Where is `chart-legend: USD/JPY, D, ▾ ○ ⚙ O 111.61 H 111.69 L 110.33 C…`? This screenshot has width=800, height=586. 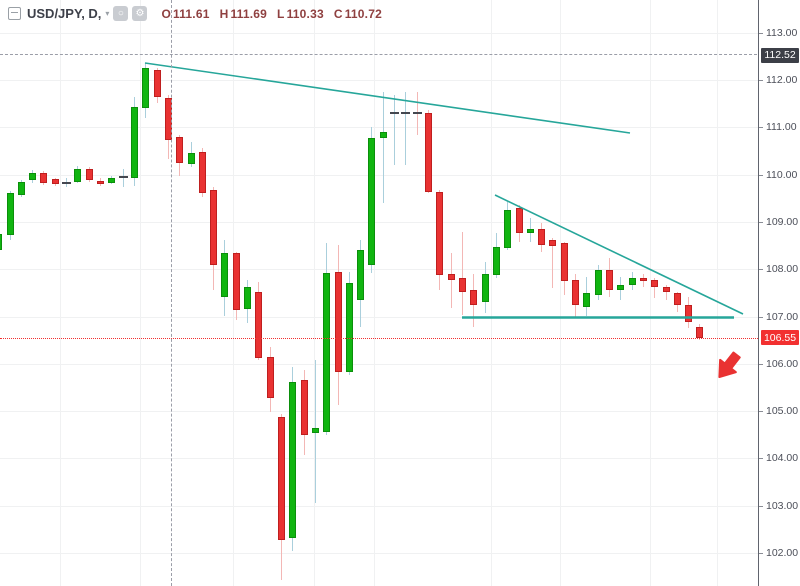 chart-legend: USD/JPY, D, ▾ ○ ⚙ O 111.61 H 111.69 L 110.33 C… is located at coordinates (200, 13).